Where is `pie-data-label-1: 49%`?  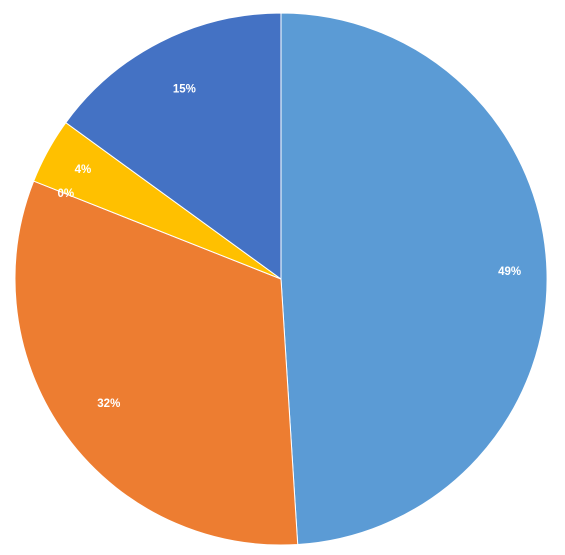 pie-data-label-1: 49% is located at coordinates (509, 272).